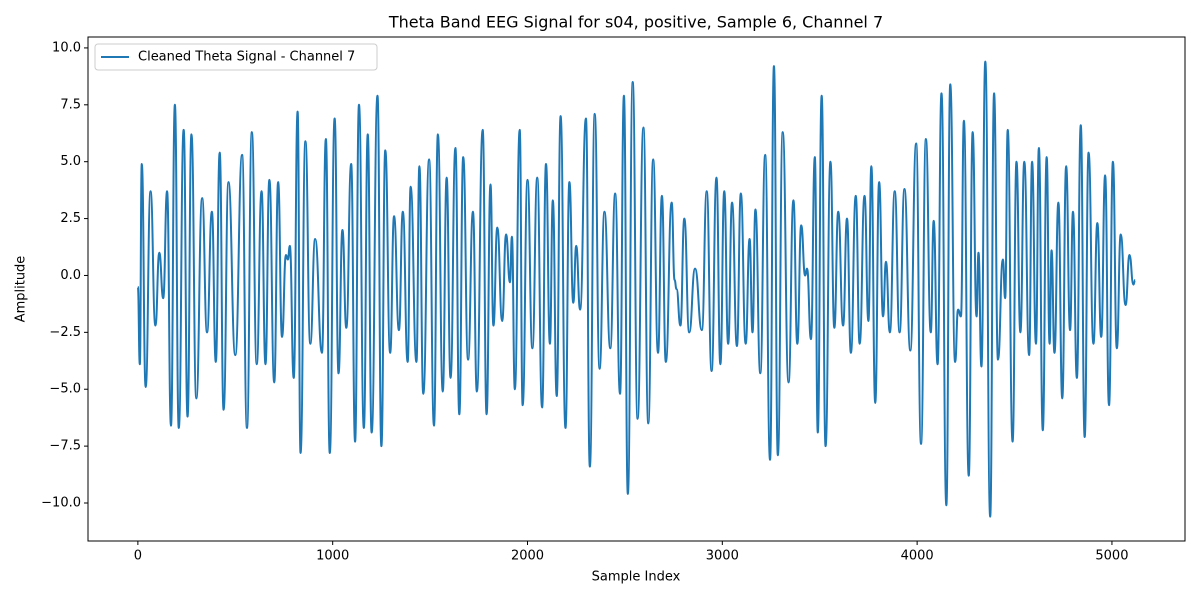  Describe the element at coordinates (70, 161) in the screenshot. I see `y-tick-label: 5.0` at that location.